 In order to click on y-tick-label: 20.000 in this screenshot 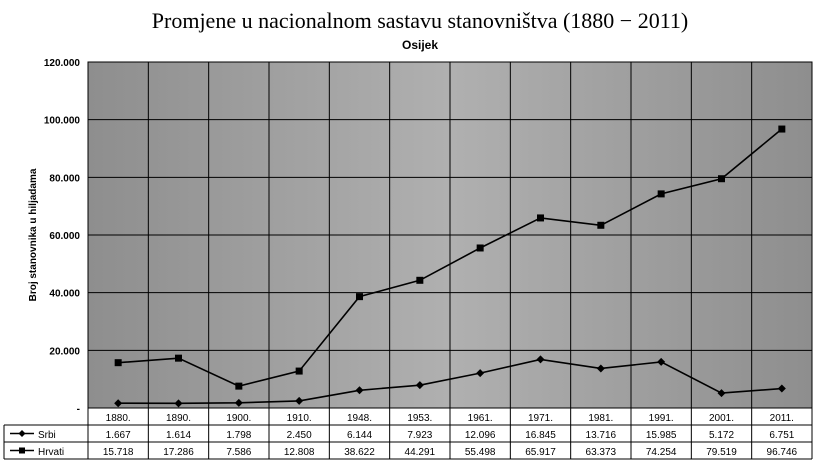, I will do `click(64, 351)`.